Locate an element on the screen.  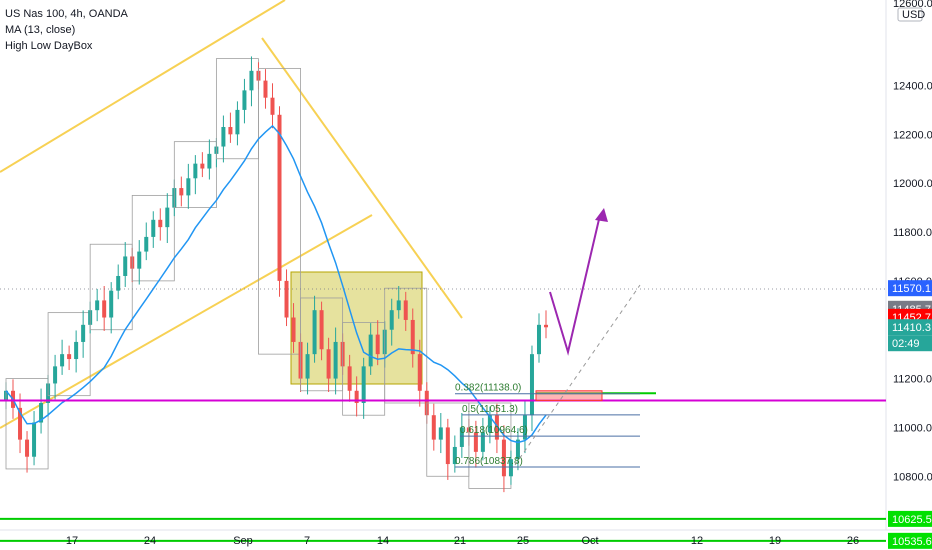
price-tag-label: 10625.5 is located at coordinates (912, 520).